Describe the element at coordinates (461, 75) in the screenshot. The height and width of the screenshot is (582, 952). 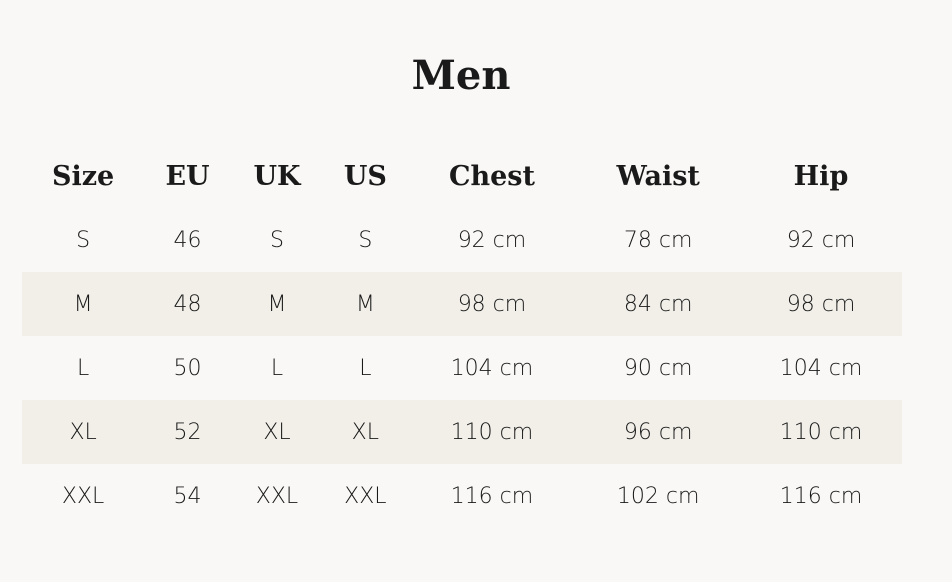
I see `page-title: Men` at that location.